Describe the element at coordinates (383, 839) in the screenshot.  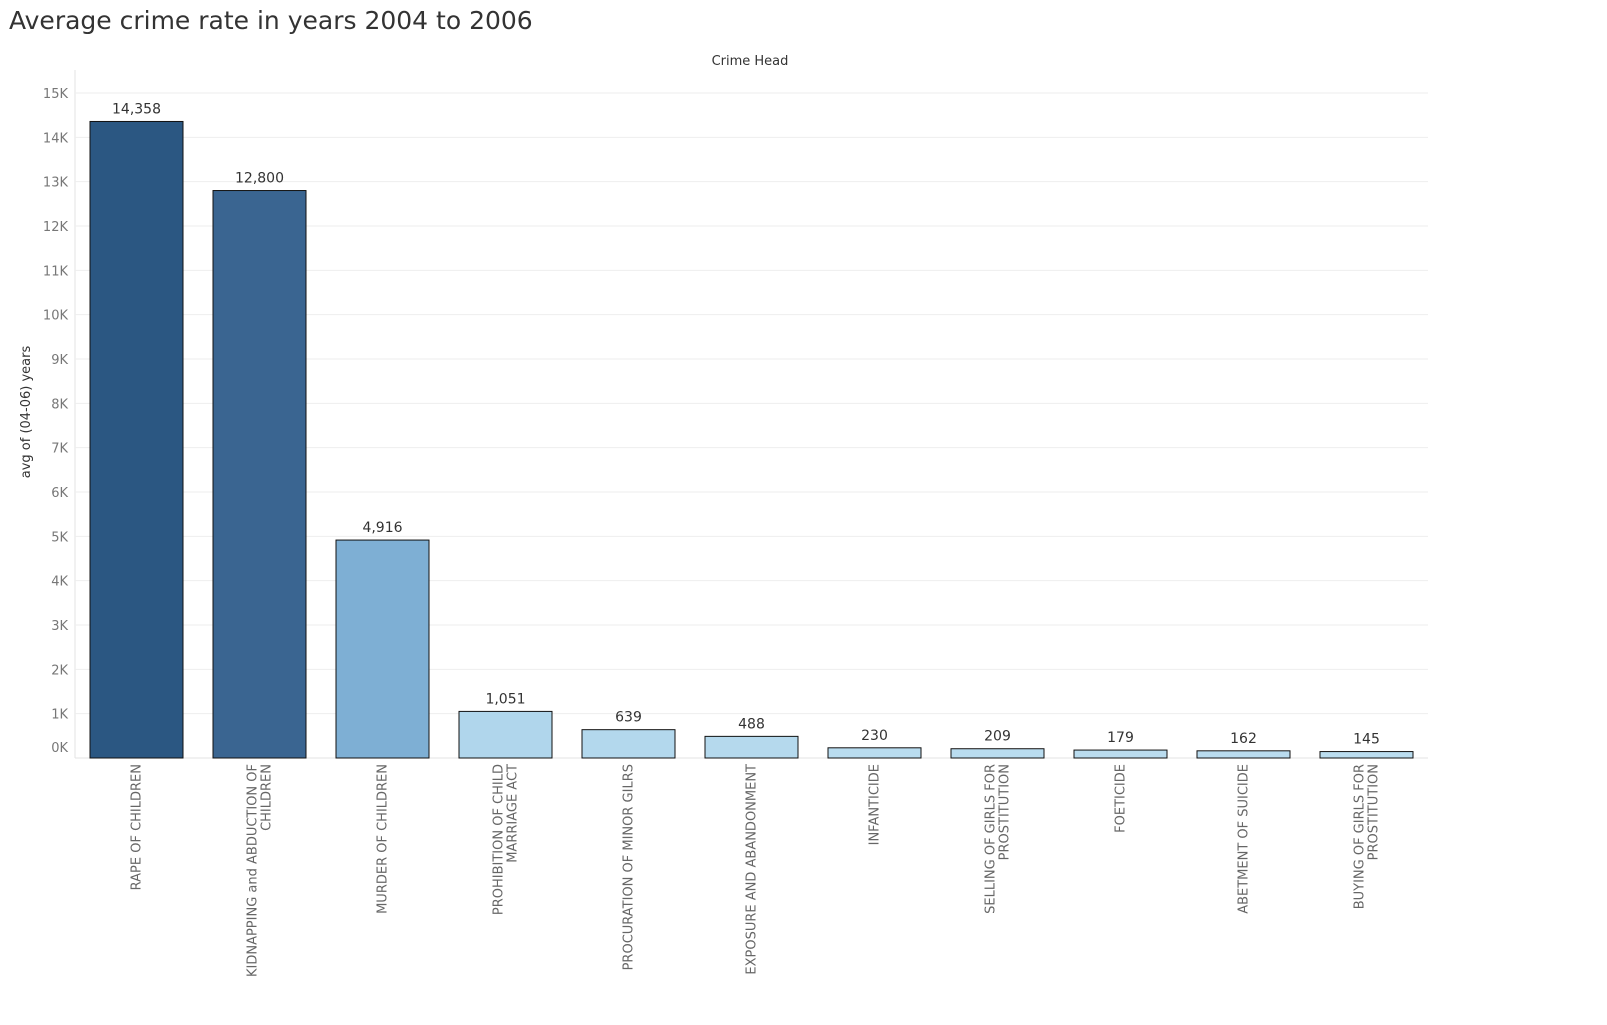
I see `x-tick-label: MURDER OF CHILDREN` at that location.